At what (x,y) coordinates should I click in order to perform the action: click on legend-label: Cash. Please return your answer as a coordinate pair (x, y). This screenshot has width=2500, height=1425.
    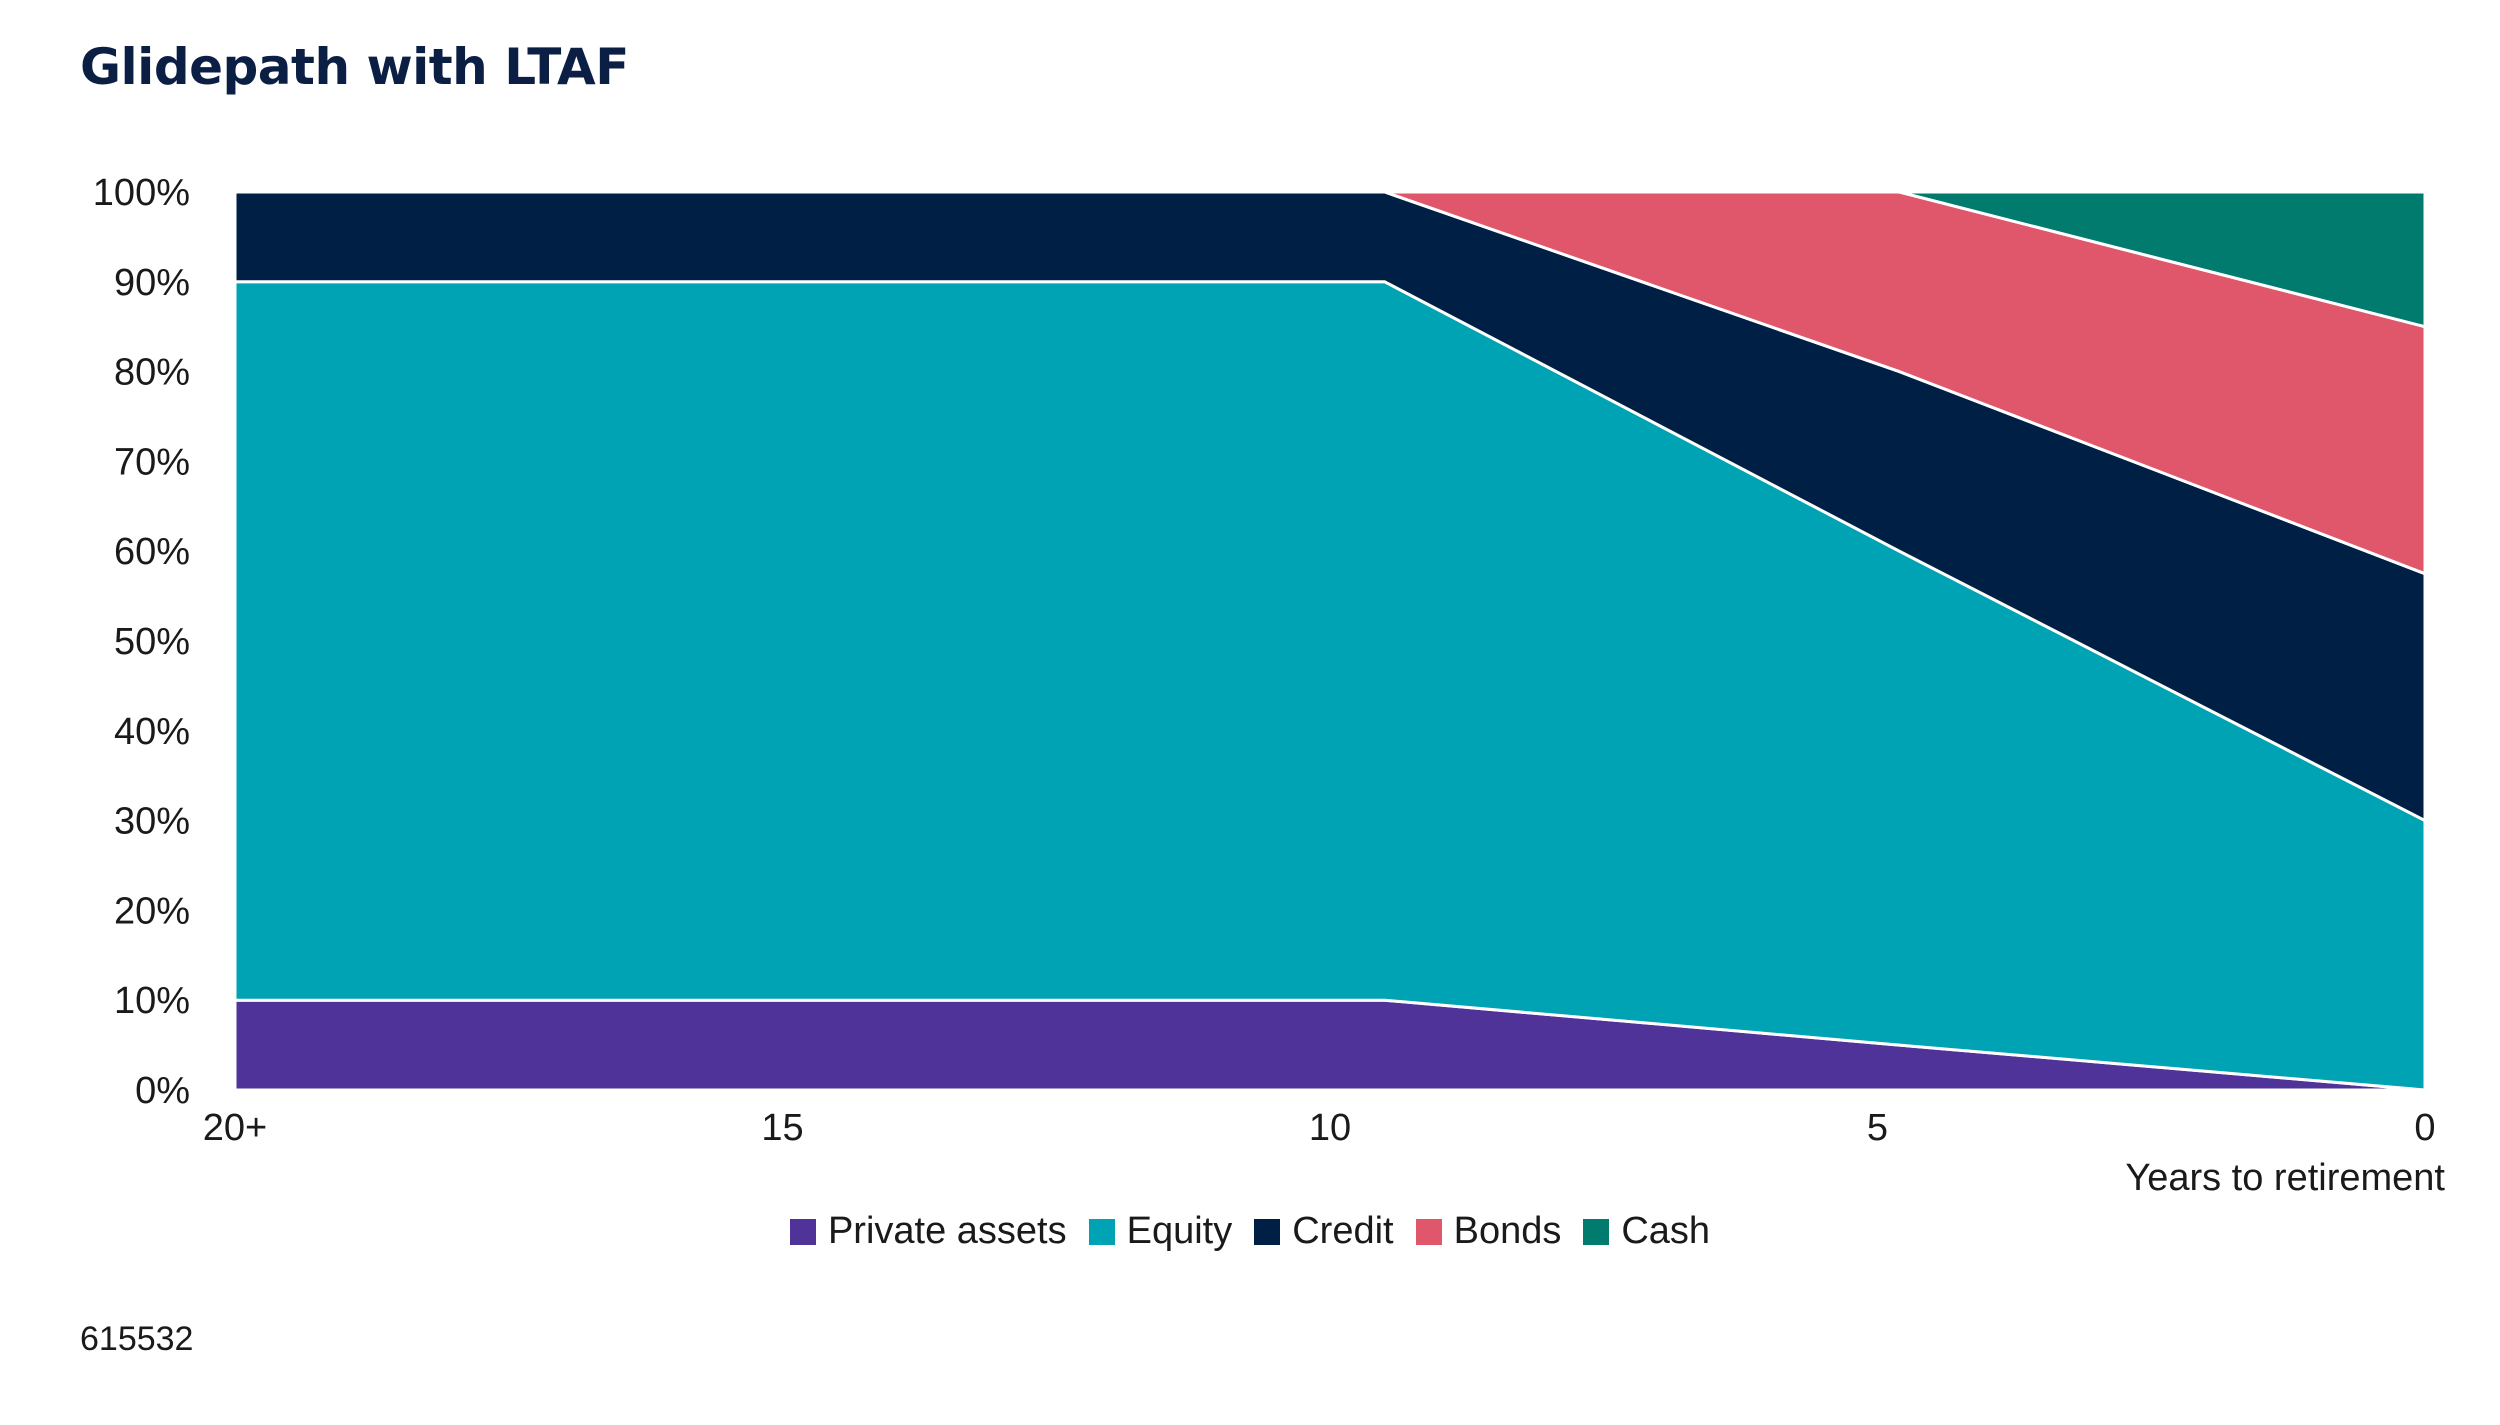
    Looking at the image, I should click on (1666, 1231).